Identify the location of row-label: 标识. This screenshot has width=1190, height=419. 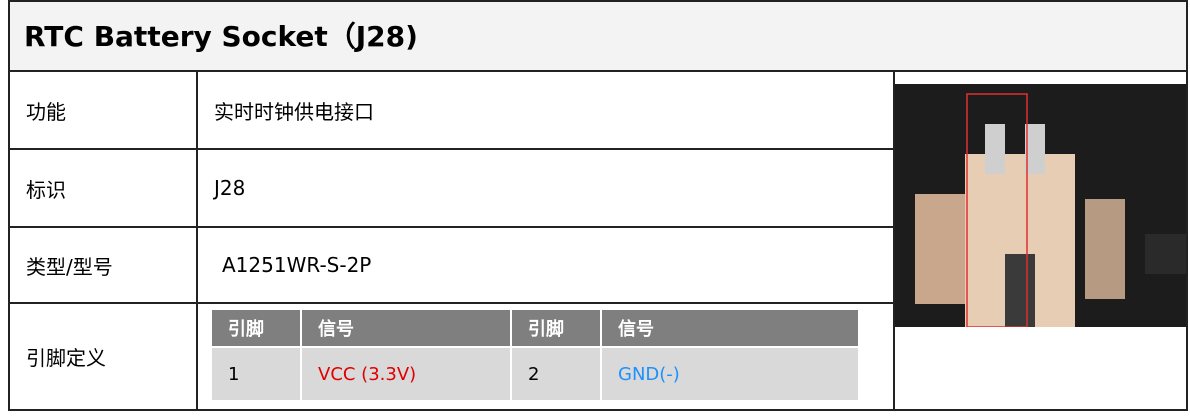
(104, 189).